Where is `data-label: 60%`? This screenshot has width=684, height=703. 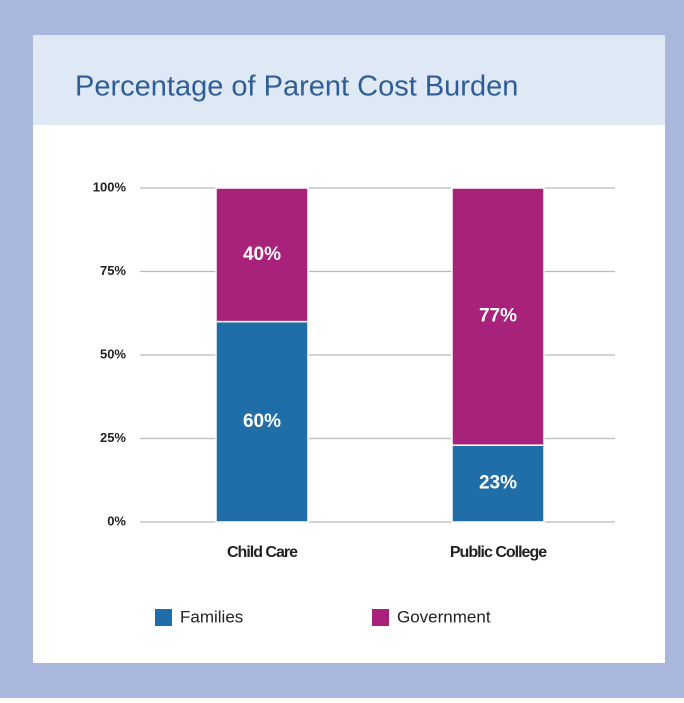
data-label: 60% is located at coordinates (262, 421).